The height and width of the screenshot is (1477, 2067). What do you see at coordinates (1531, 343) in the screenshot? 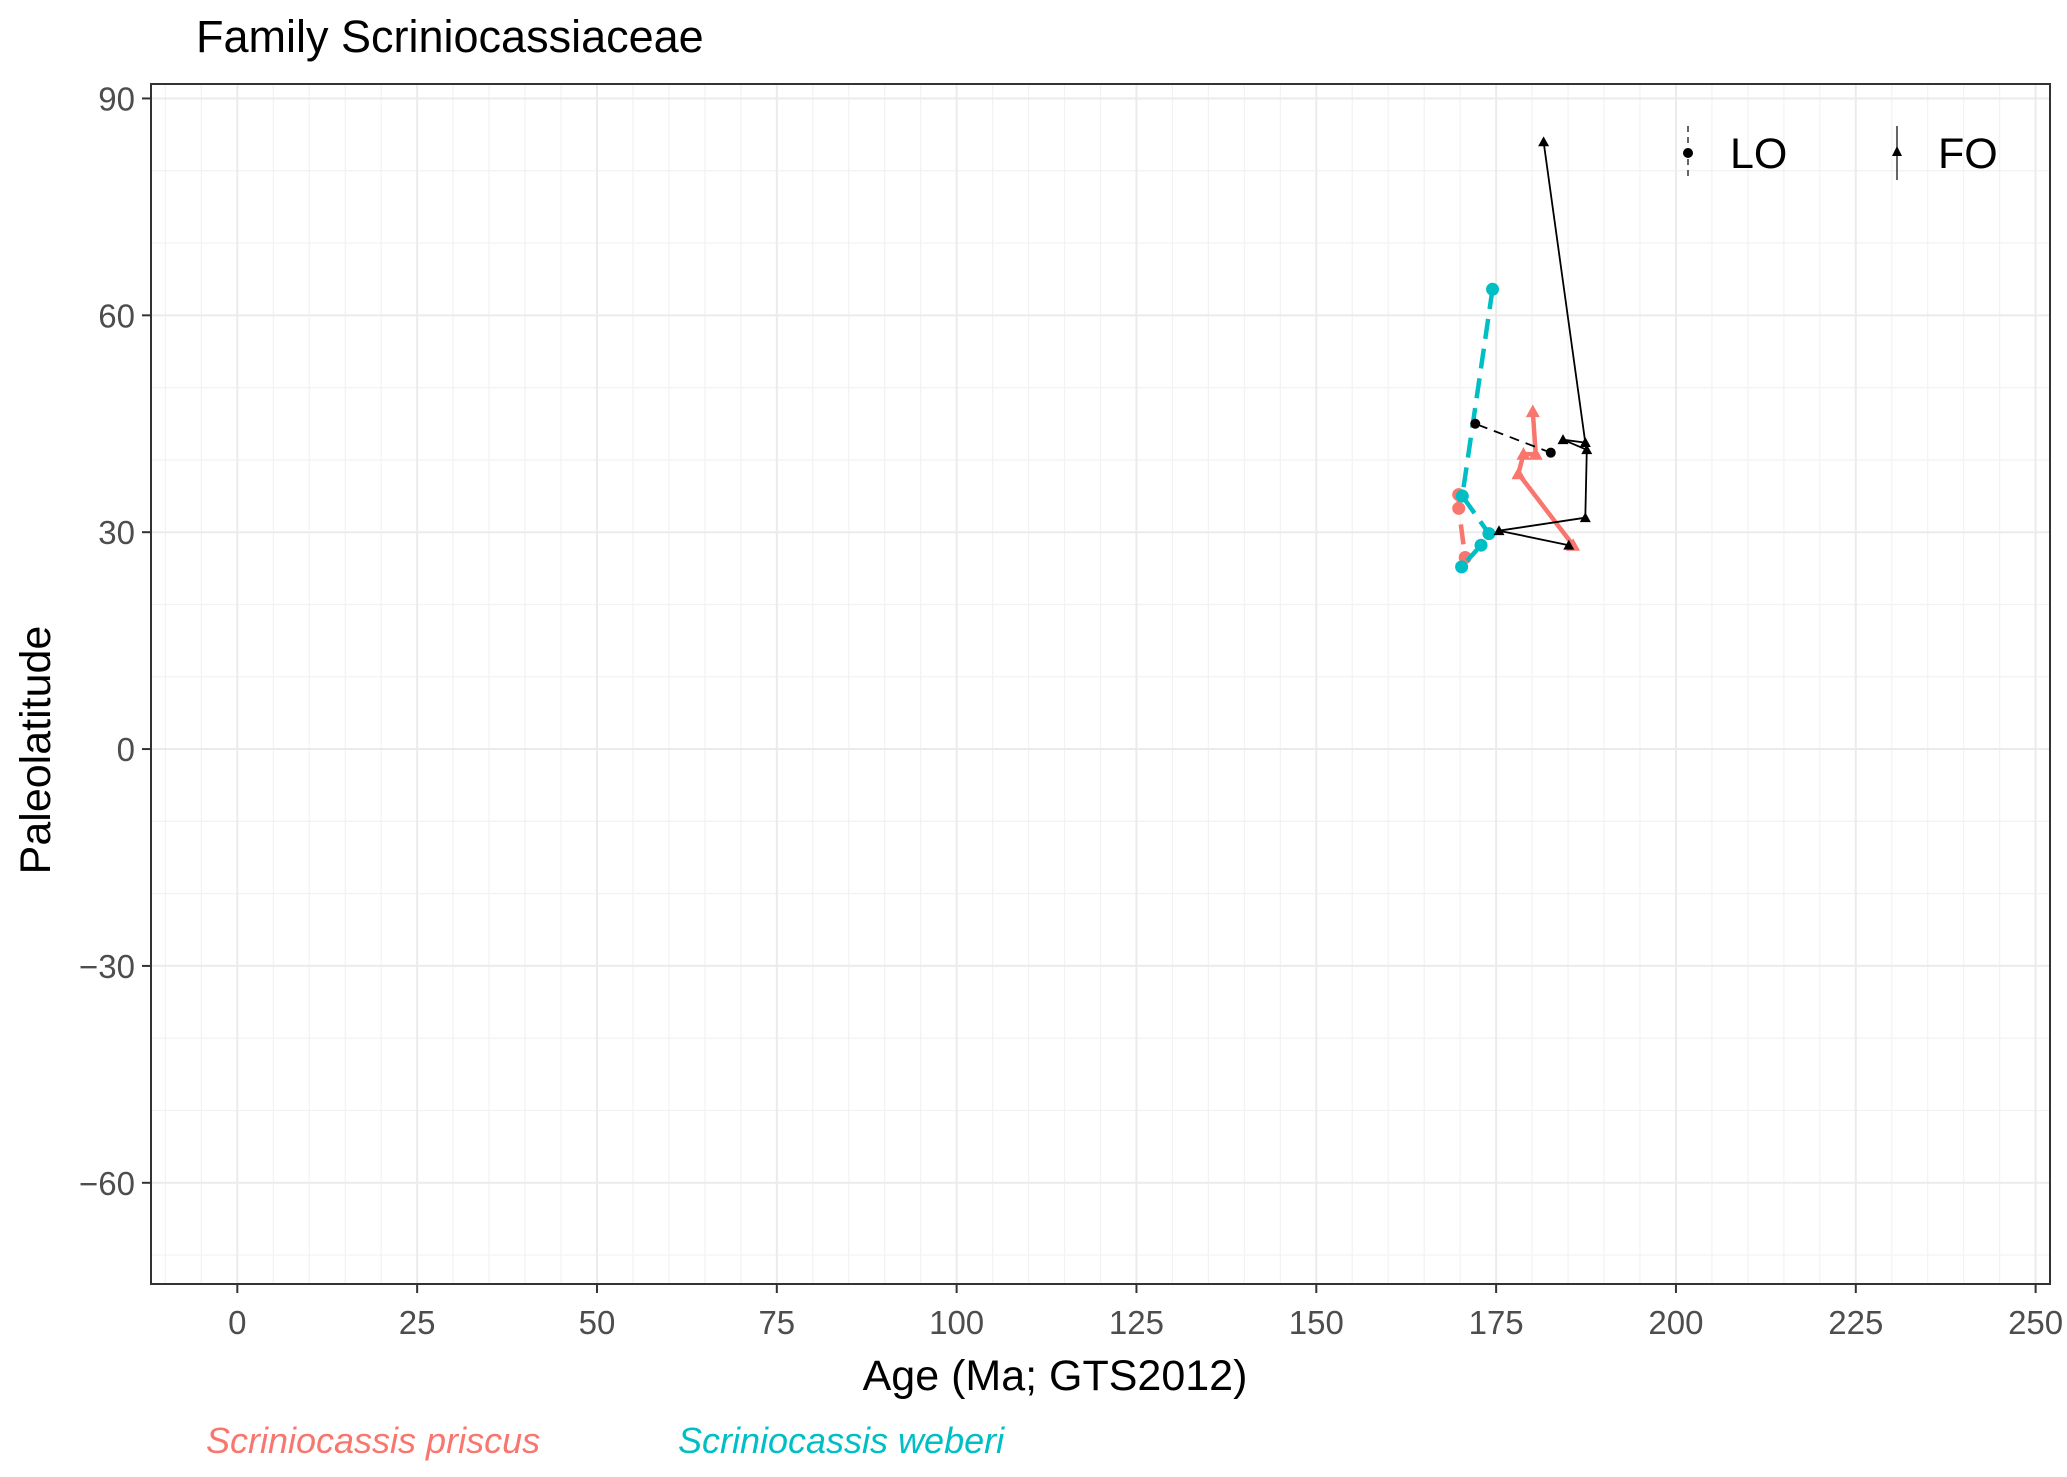
I see `series-unnamed` at bounding box center [1531, 343].